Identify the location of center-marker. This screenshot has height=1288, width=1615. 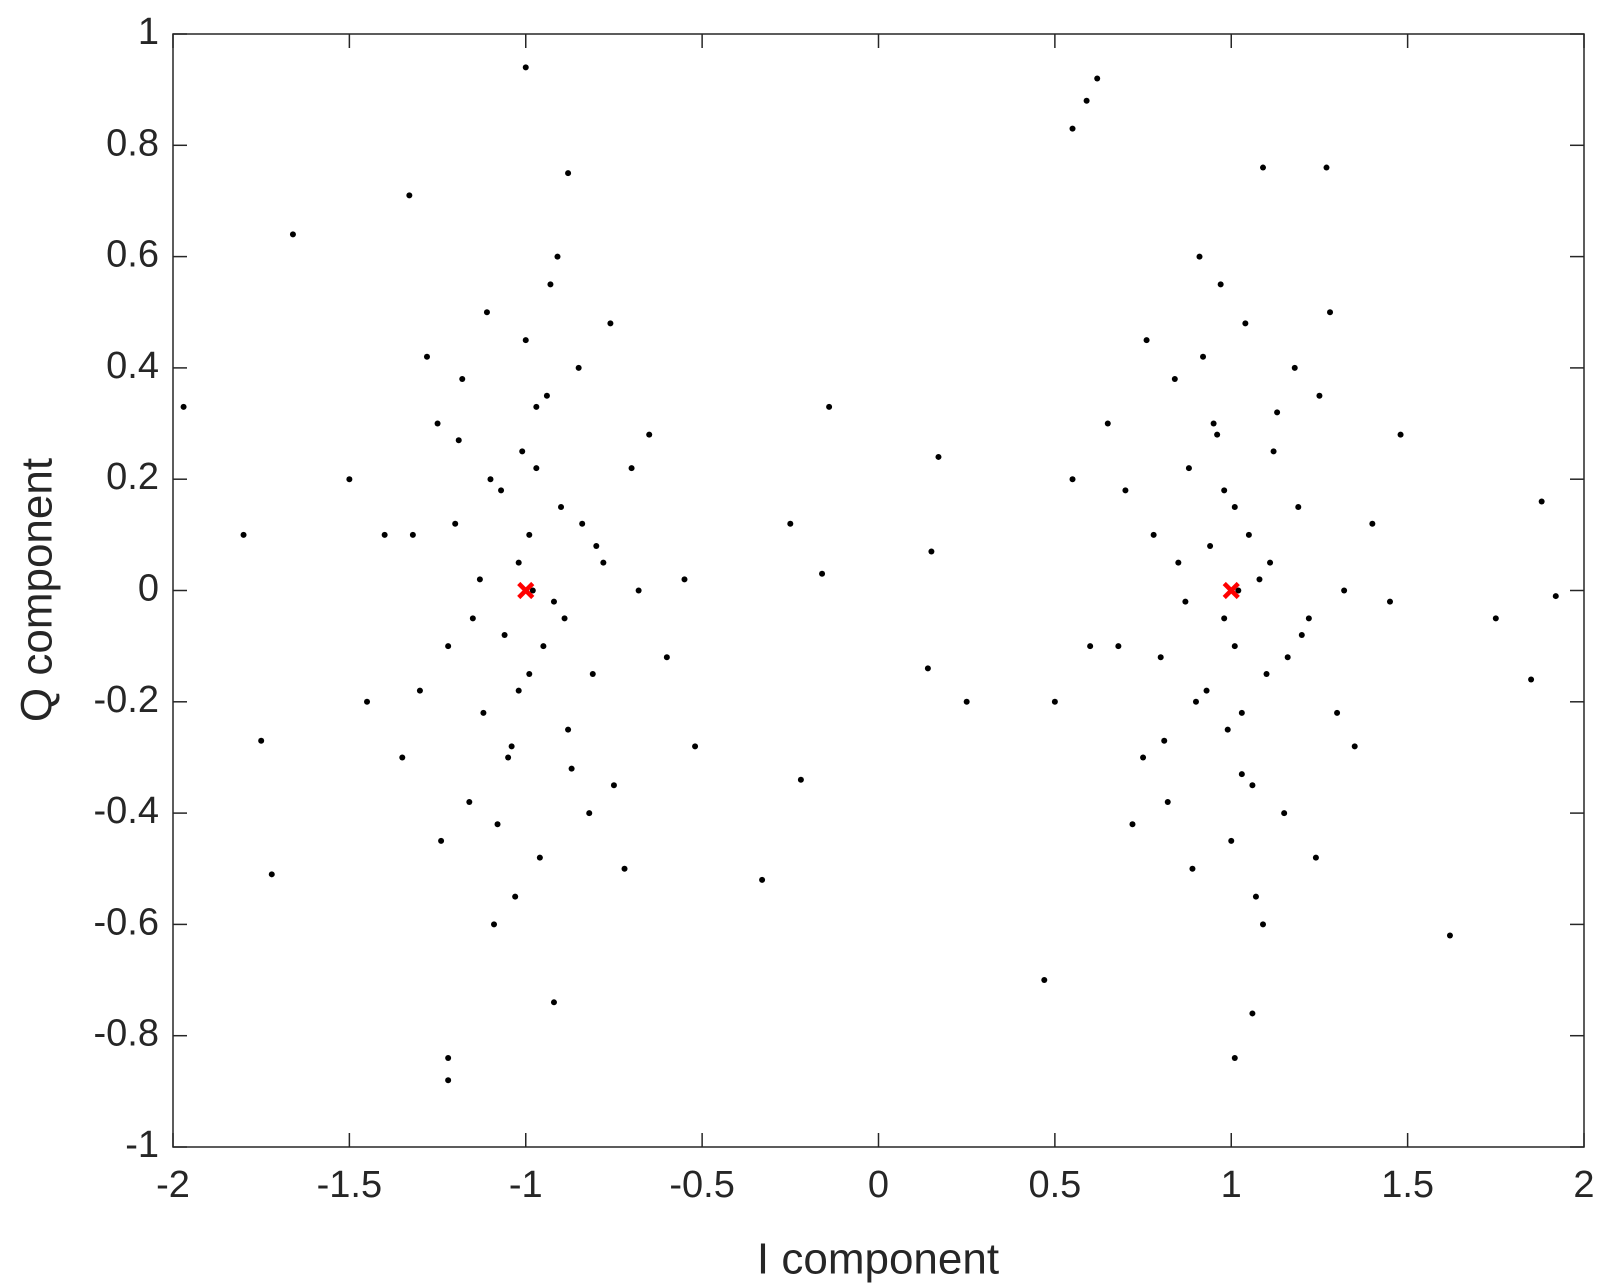
(526, 590).